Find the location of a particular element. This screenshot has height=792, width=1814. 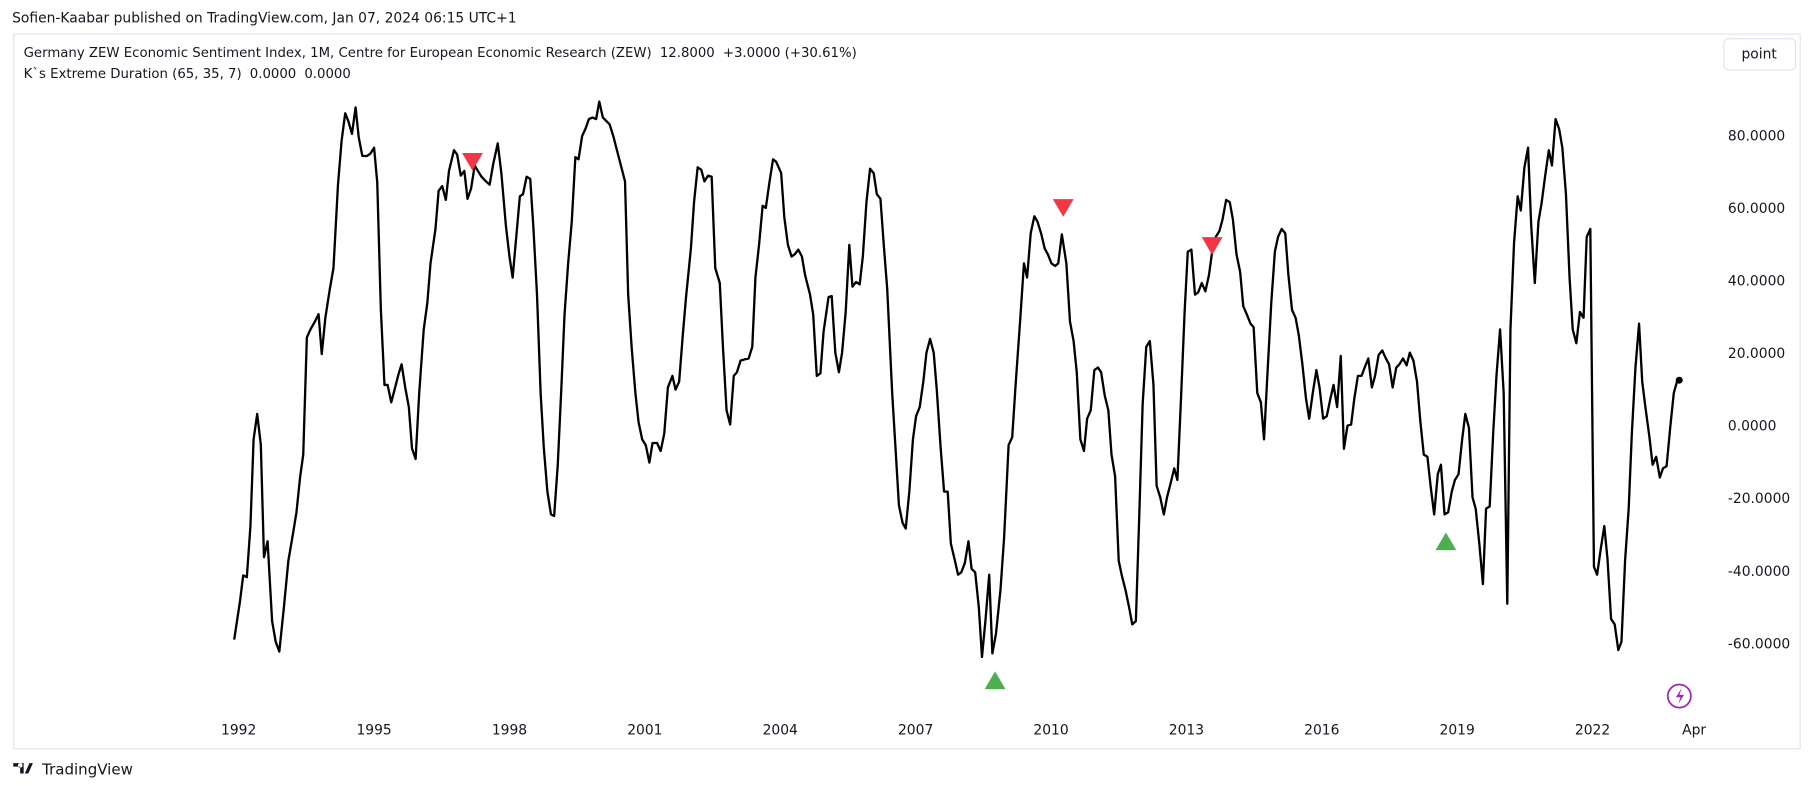

legend-text: +3.0000 (+30.61%) is located at coordinates (790, 53).